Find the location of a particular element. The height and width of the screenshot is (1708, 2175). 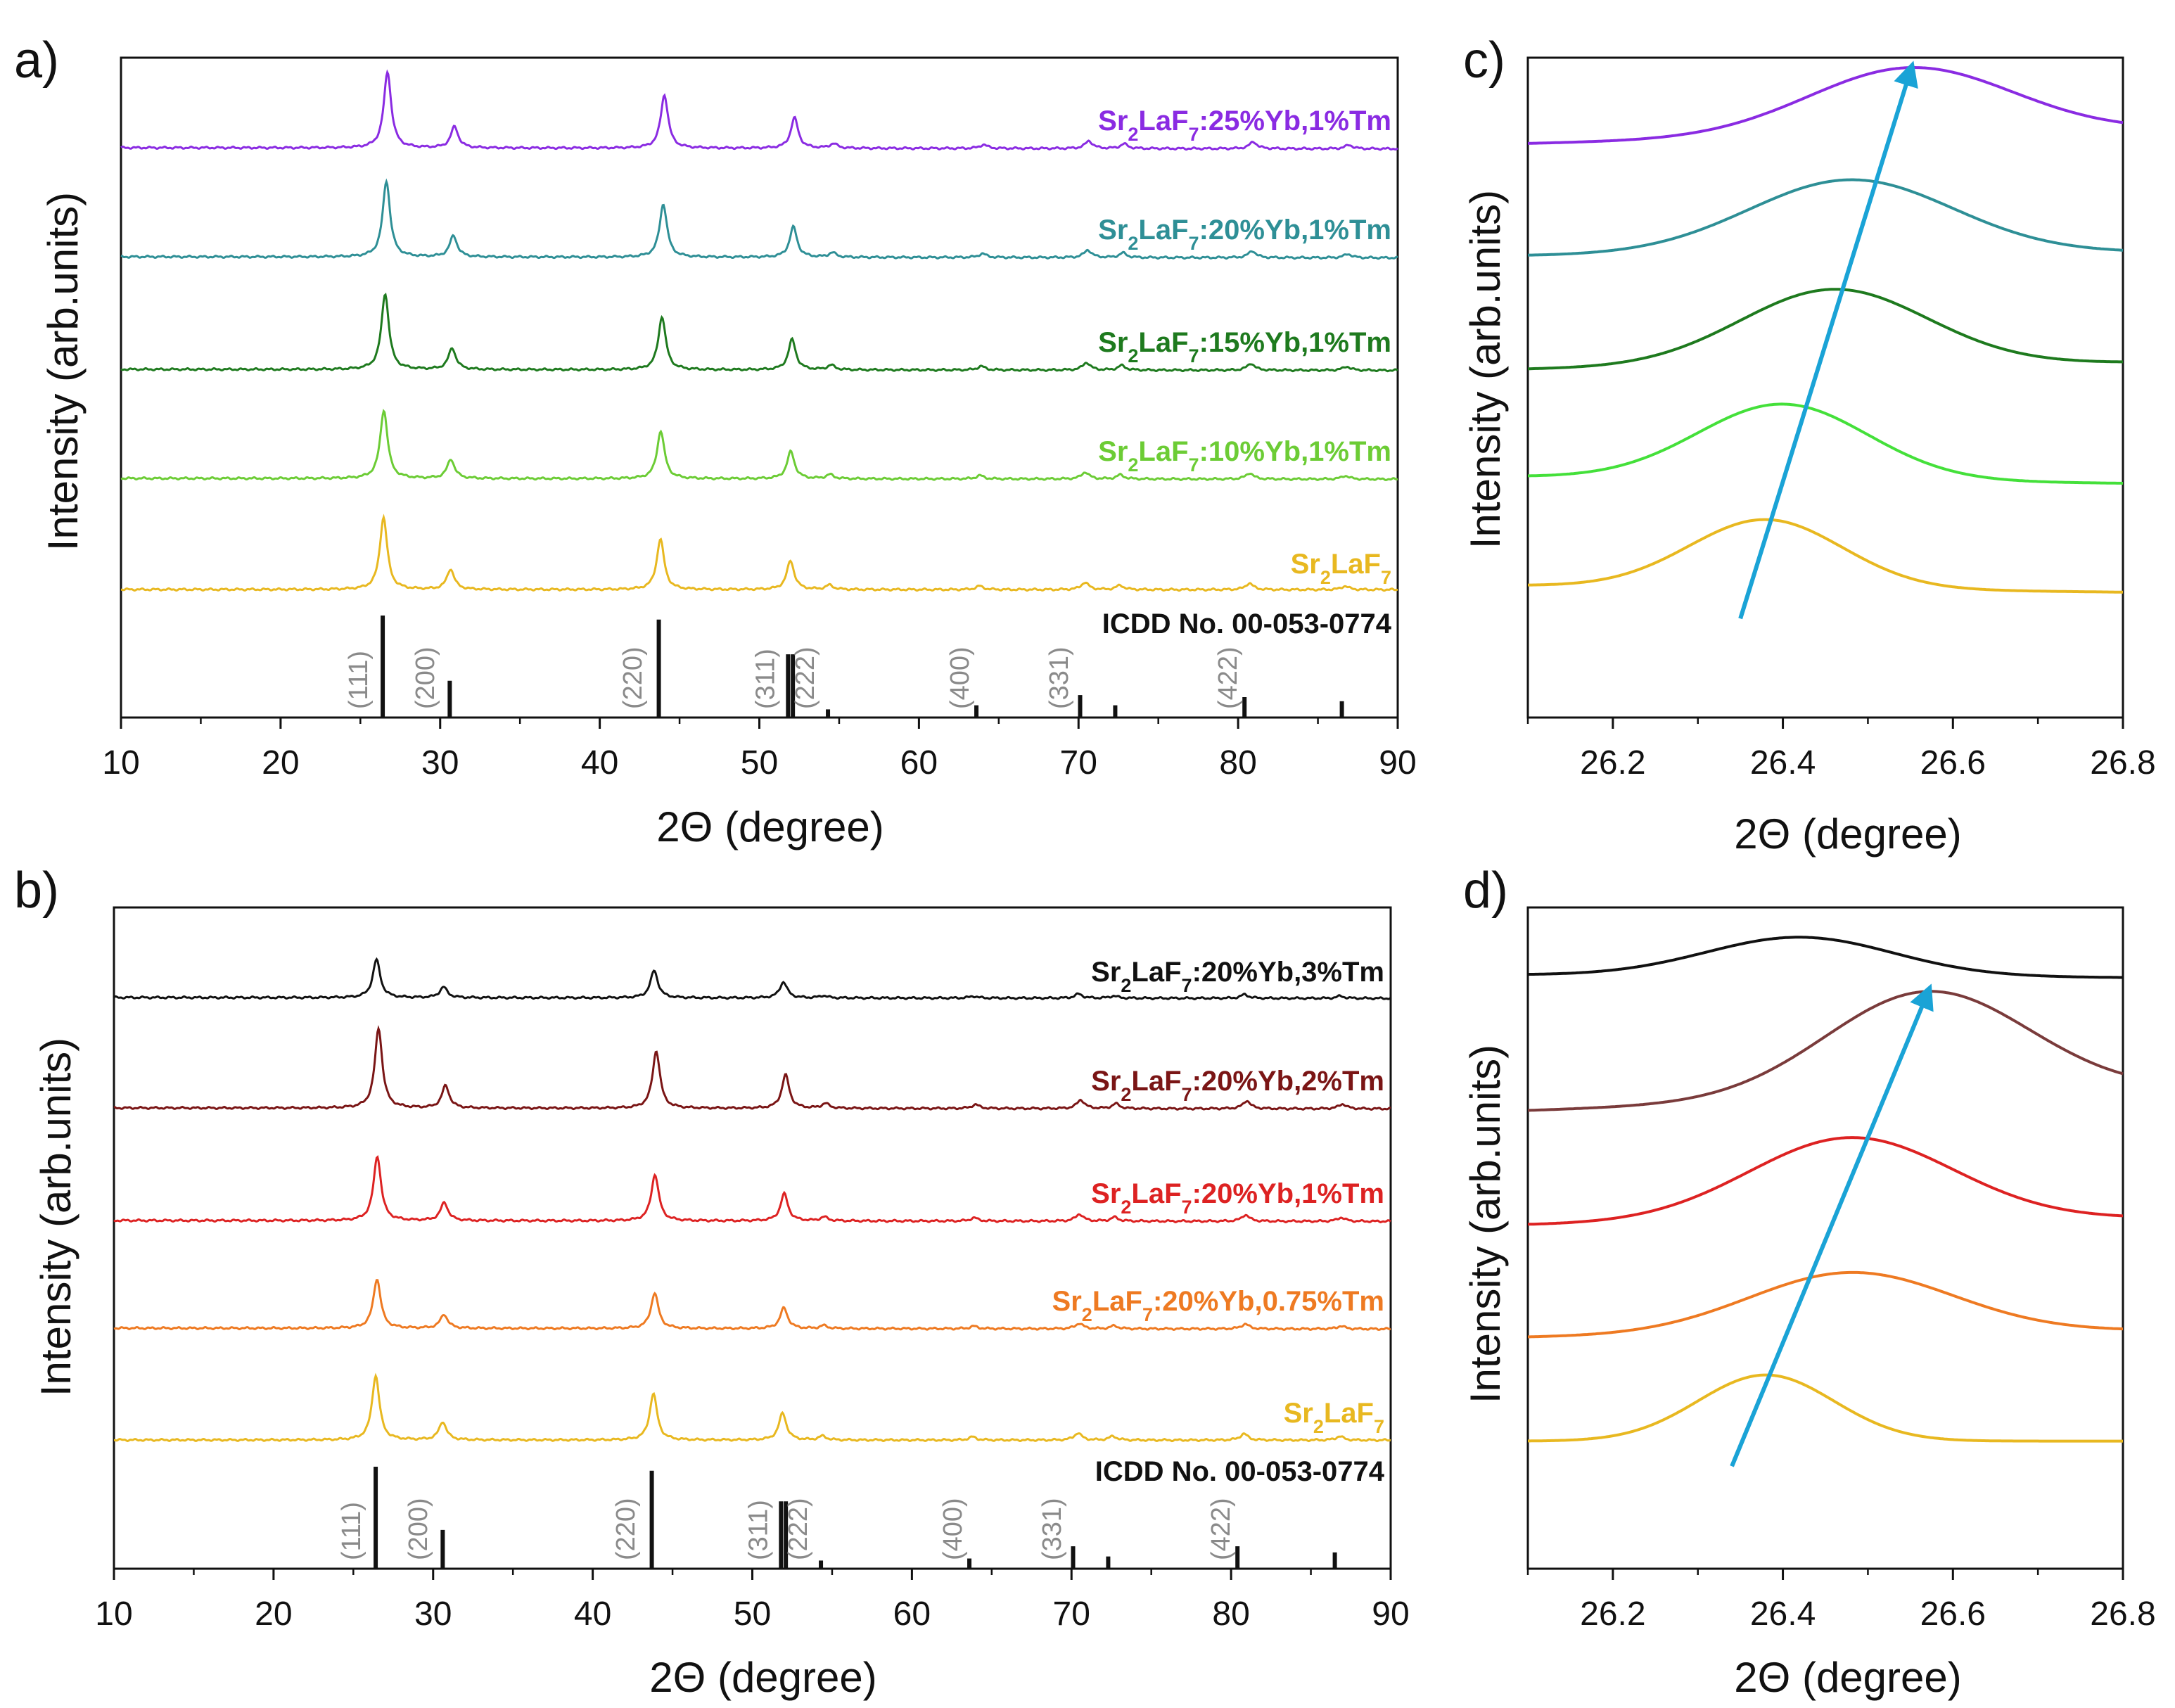

panel-b-hkl-label: (200) is located at coordinates (419, 1529).